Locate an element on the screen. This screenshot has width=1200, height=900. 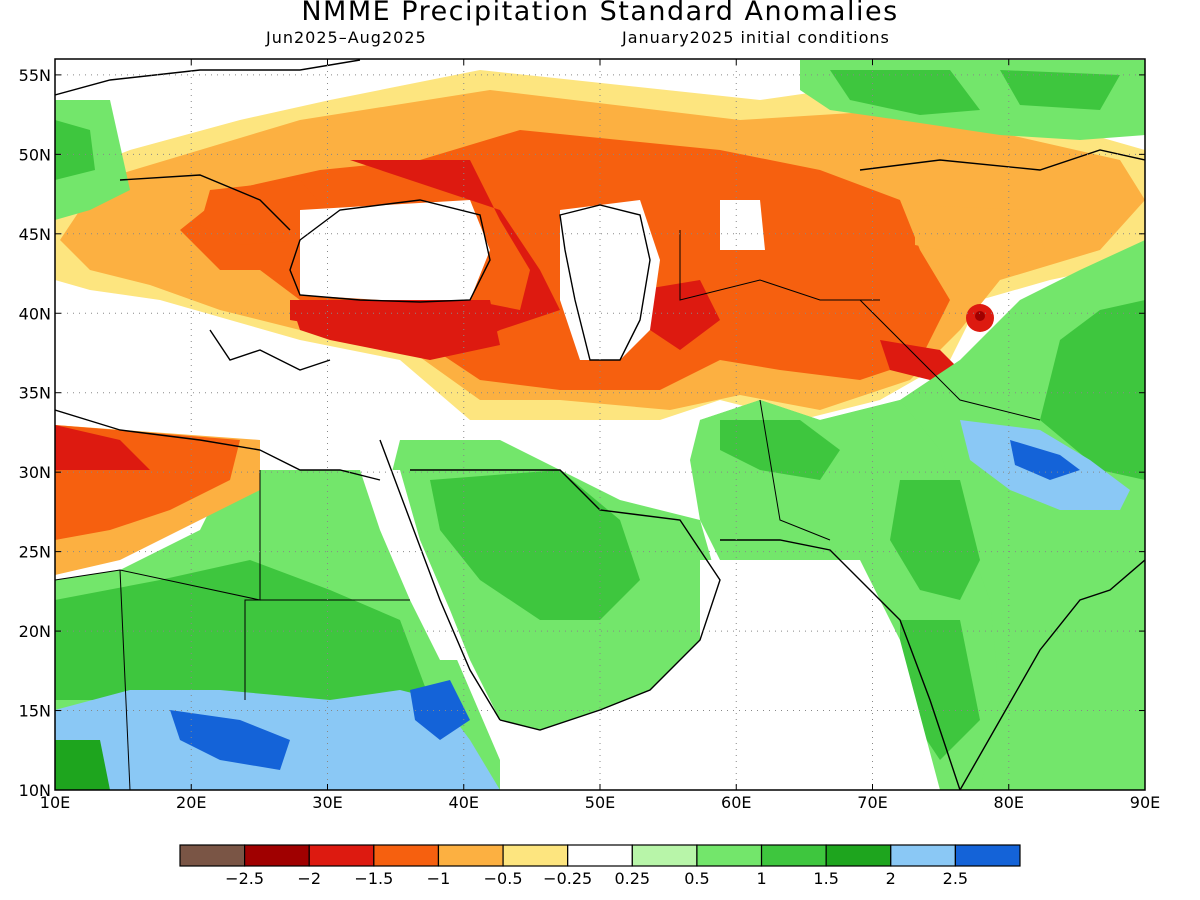
colorbar-labels: −2.5 −2 −1.5 −1 −0.5 −0.25 0.25 0.5 1 1.5 2 2.5 is located at coordinates (596, 878).